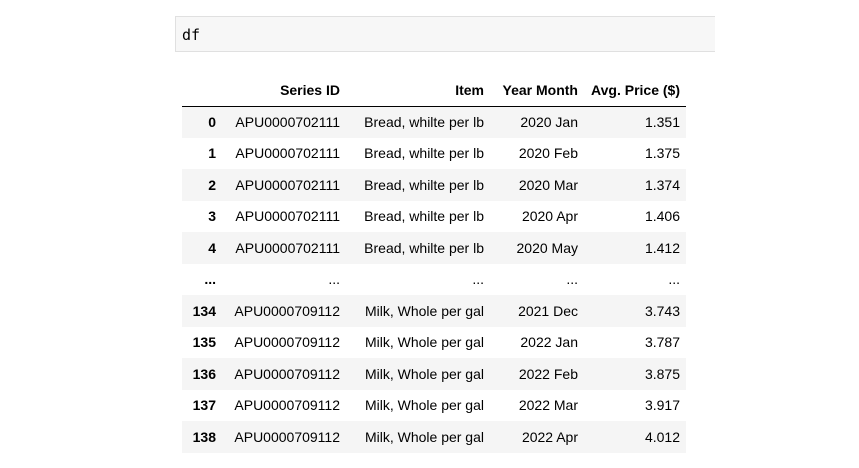 This screenshot has height=468, width=859. I want to click on row-index-cell: 3, so click(212, 216).